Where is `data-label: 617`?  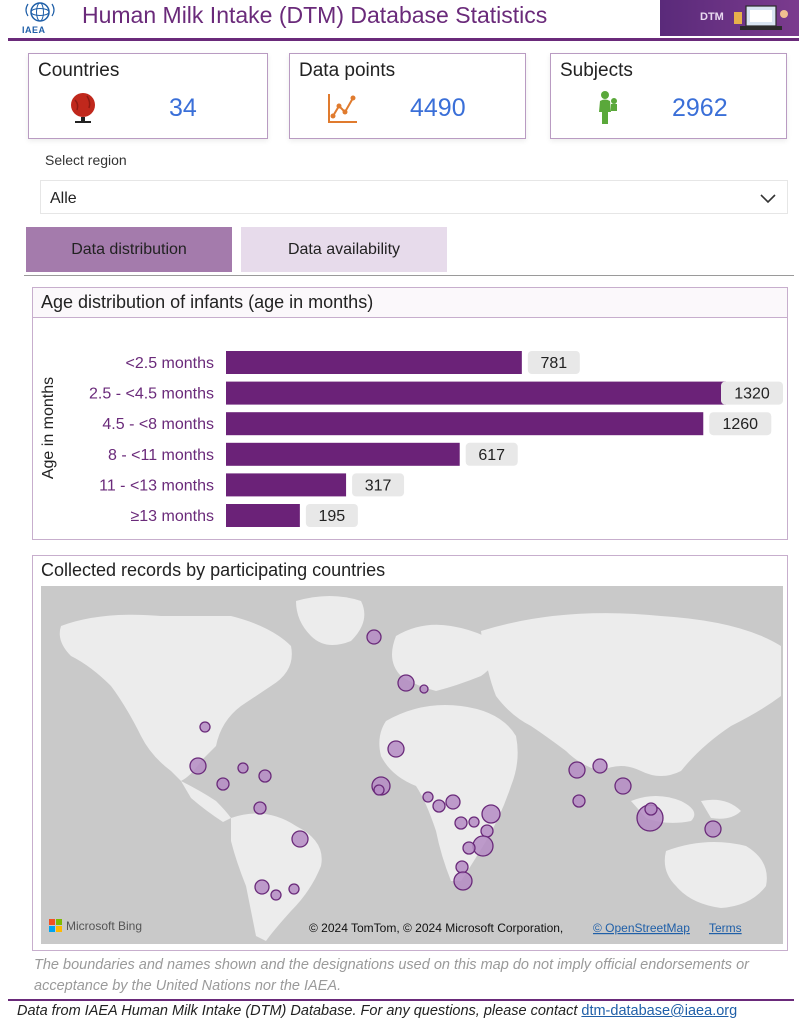 data-label: 617 is located at coordinates (491, 455).